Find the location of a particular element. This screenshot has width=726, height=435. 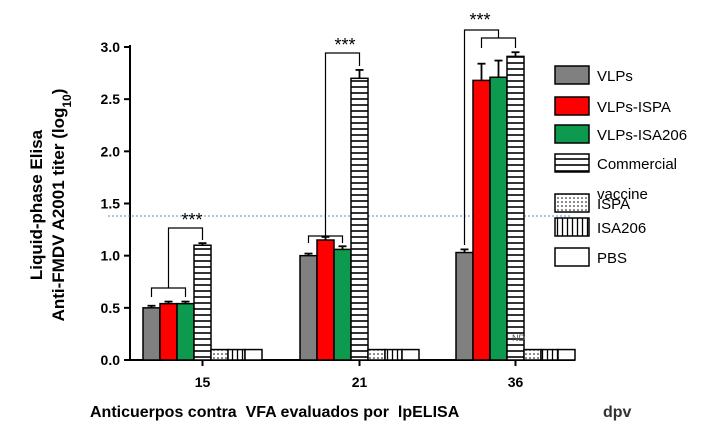

legend-label: ISA206 is located at coordinates (621, 228).